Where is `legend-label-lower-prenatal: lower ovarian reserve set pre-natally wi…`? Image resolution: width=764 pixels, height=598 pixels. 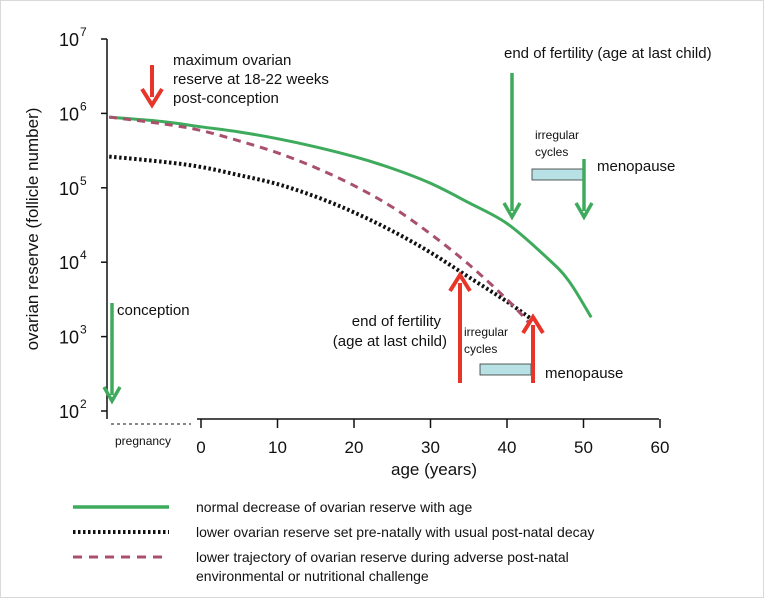
legend-label-lower-prenatal: lower ovarian reserve set pre-natally wi… is located at coordinates (395, 532).